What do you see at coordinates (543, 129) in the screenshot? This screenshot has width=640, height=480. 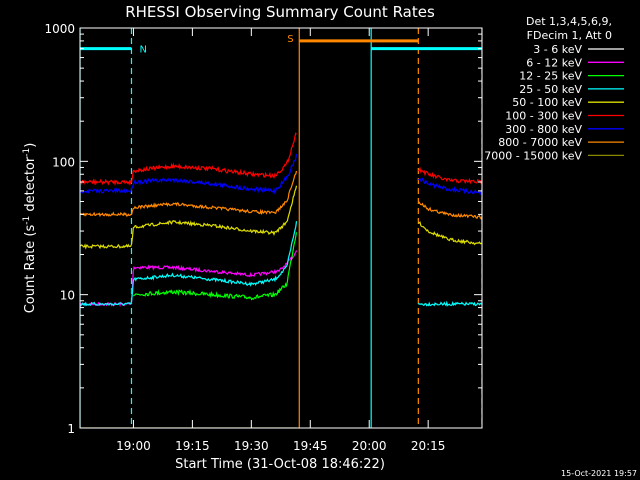 I see `legend-entry-label: 300 - 800 keV` at bounding box center [543, 129].